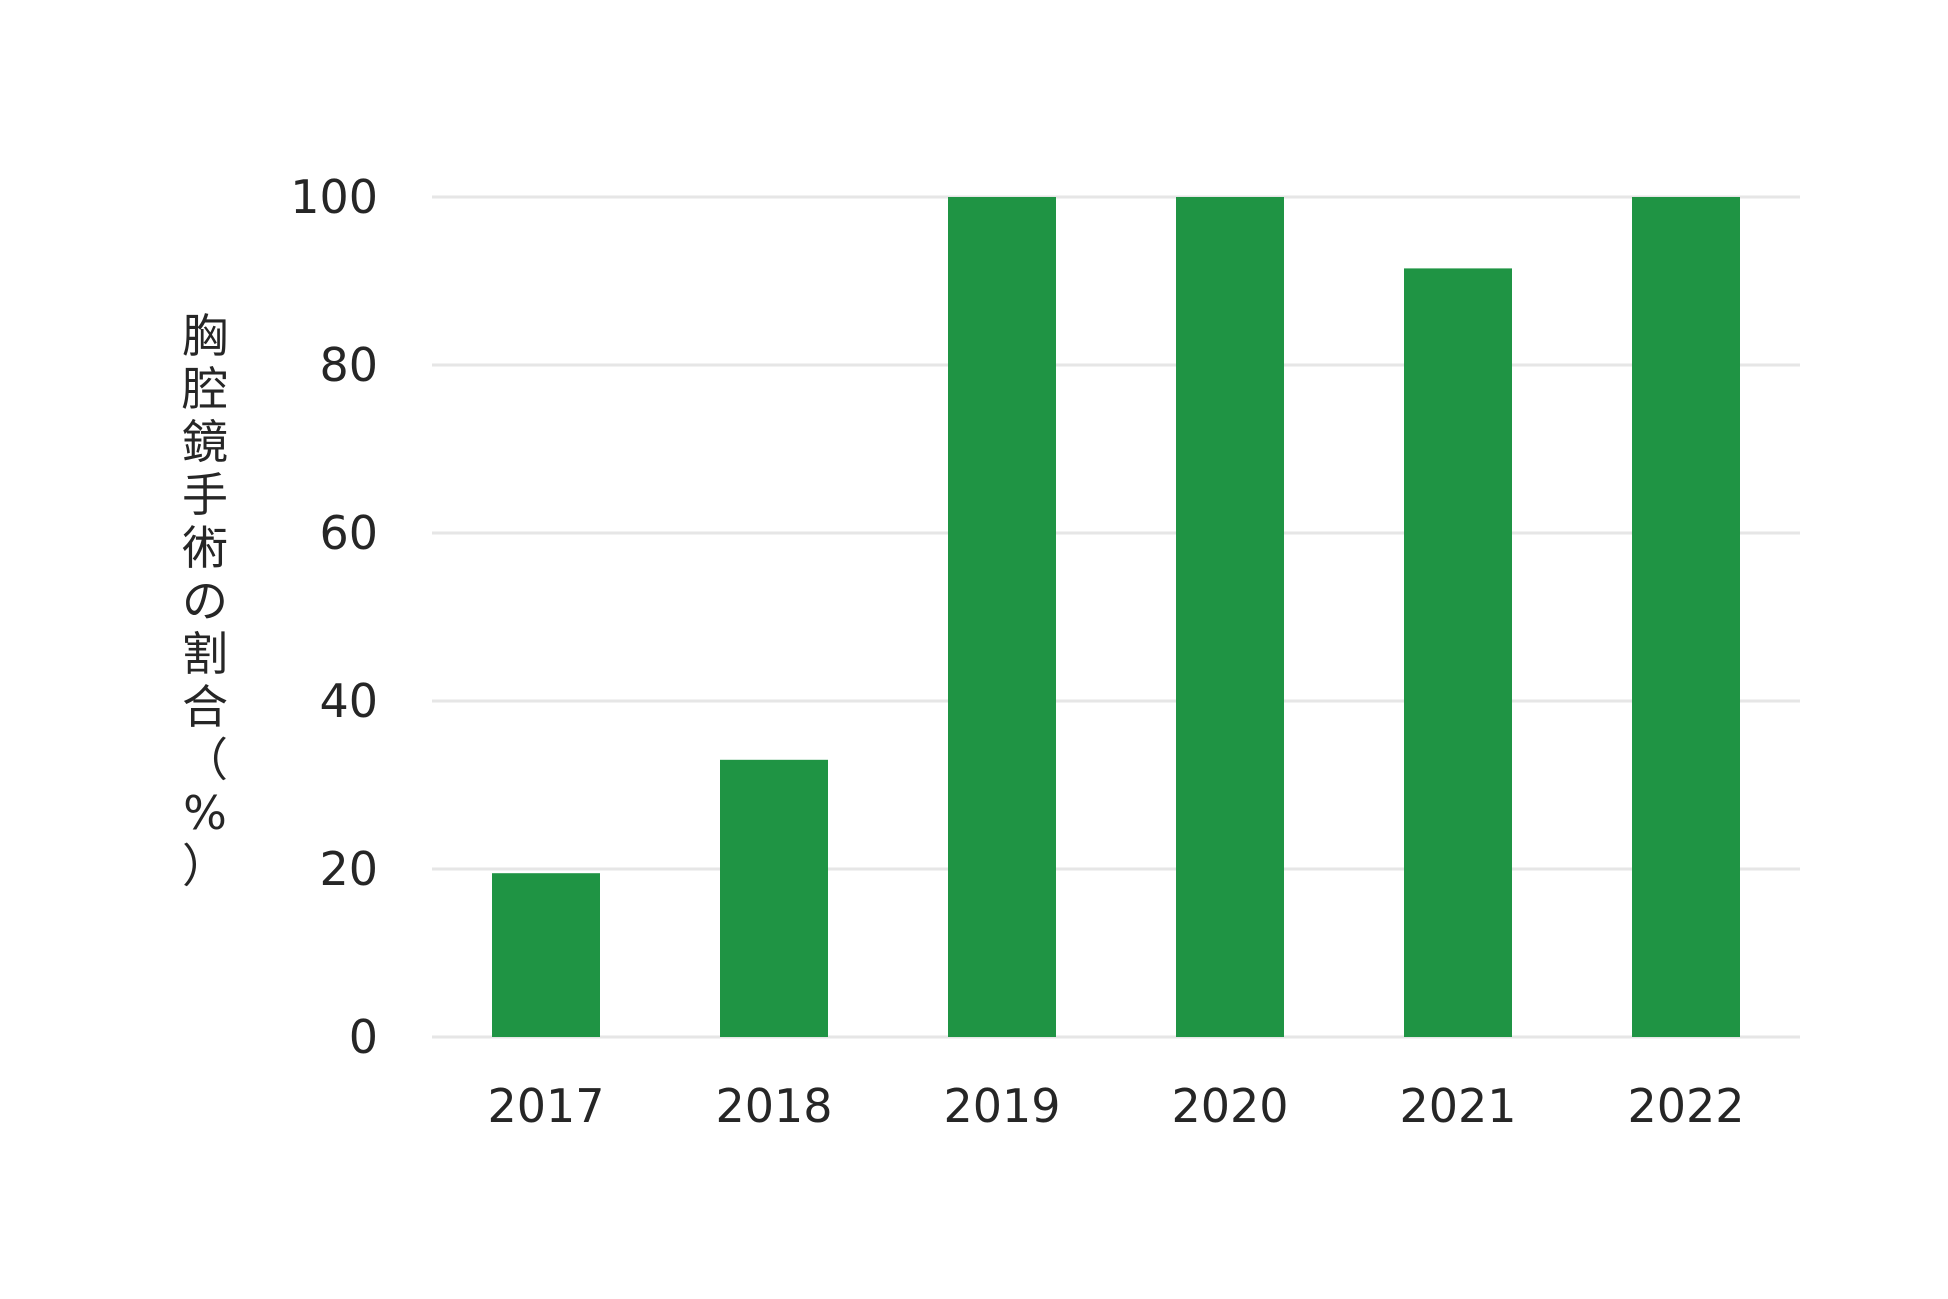 The width and height of the screenshot is (1948, 1299). Describe the element at coordinates (1686, 617) in the screenshot. I see `bar-2022` at that location.